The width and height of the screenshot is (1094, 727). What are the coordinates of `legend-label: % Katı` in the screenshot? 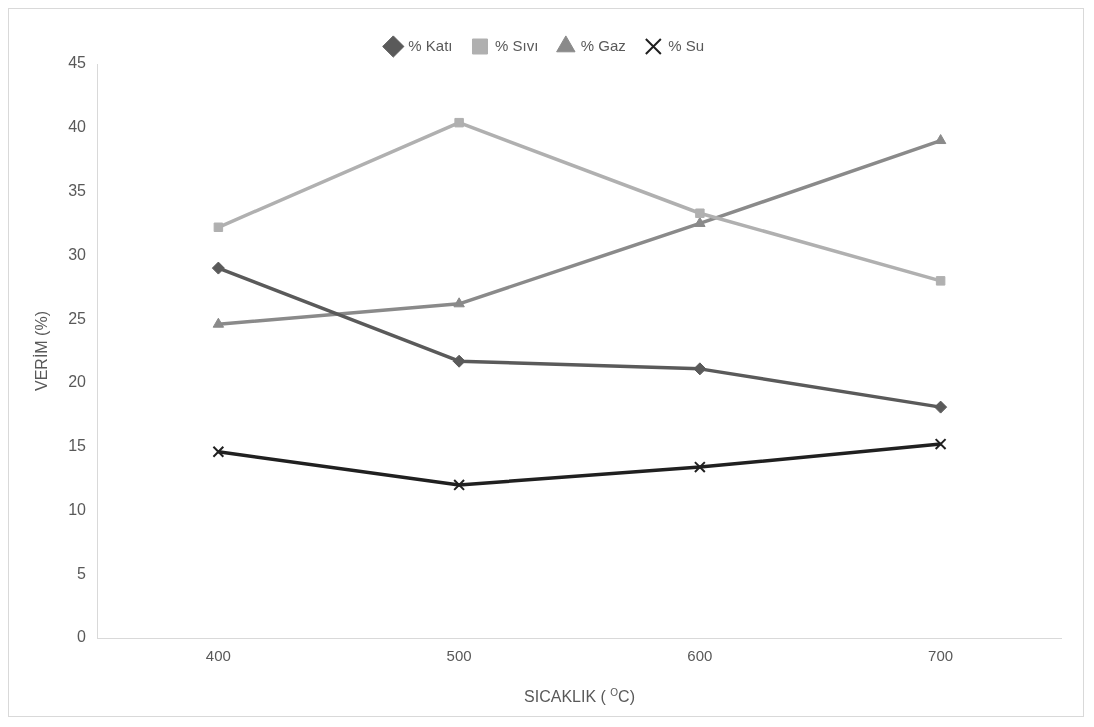 It's located at (430, 45).